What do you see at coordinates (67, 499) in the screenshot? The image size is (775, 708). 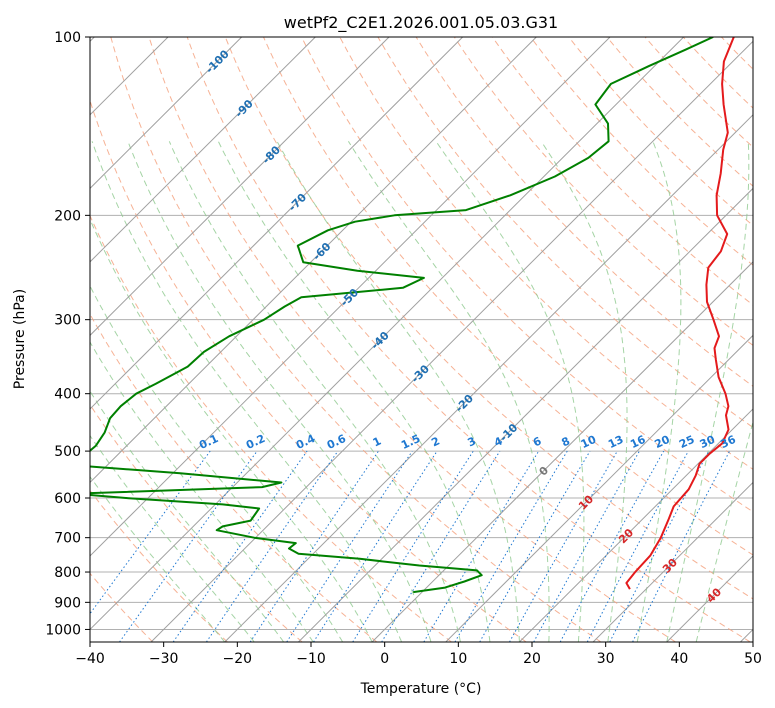 I see `y-tick-label: 600` at bounding box center [67, 499].